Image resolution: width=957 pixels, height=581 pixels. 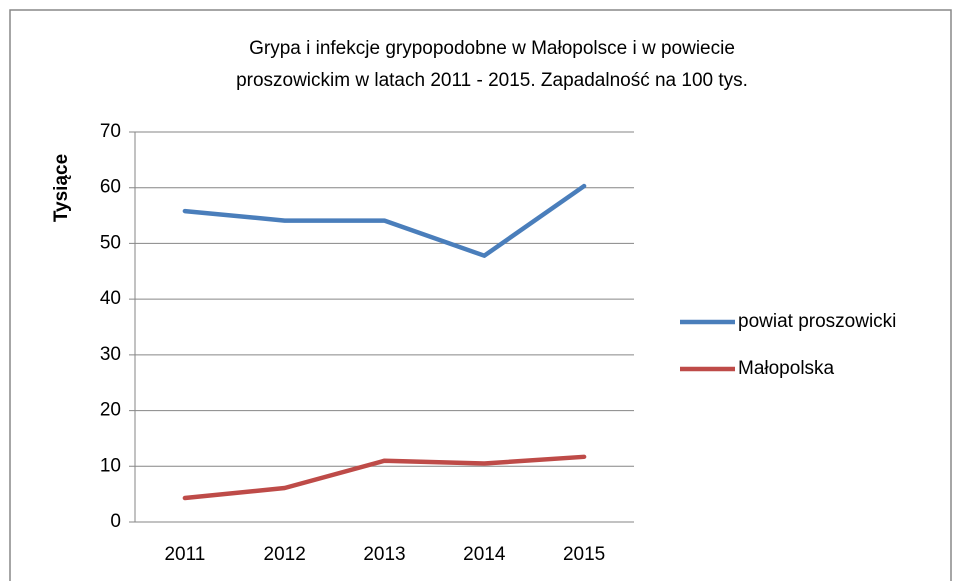 I want to click on x-tick-label: 2013, so click(x=384, y=554).